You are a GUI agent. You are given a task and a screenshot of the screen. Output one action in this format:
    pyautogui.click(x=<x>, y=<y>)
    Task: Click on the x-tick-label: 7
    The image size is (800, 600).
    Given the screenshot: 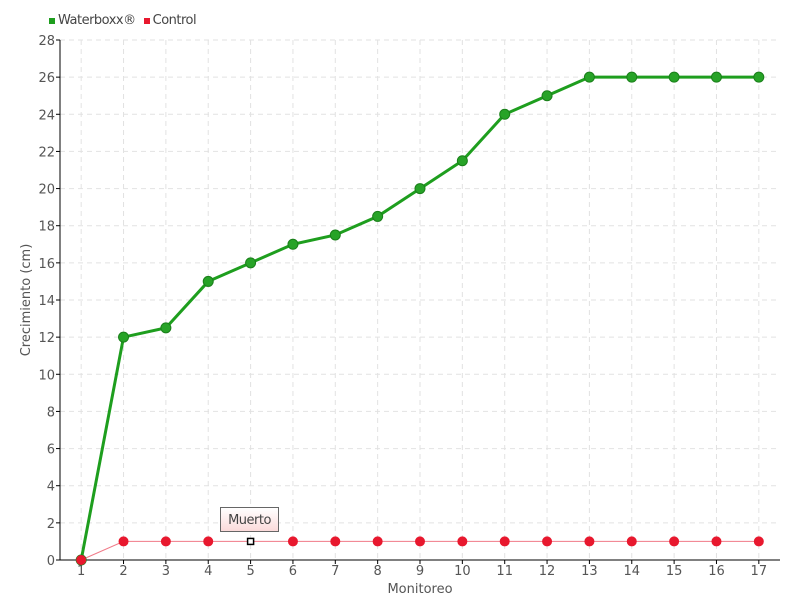 What is the action you would take?
    pyautogui.click(x=335, y=571)
    